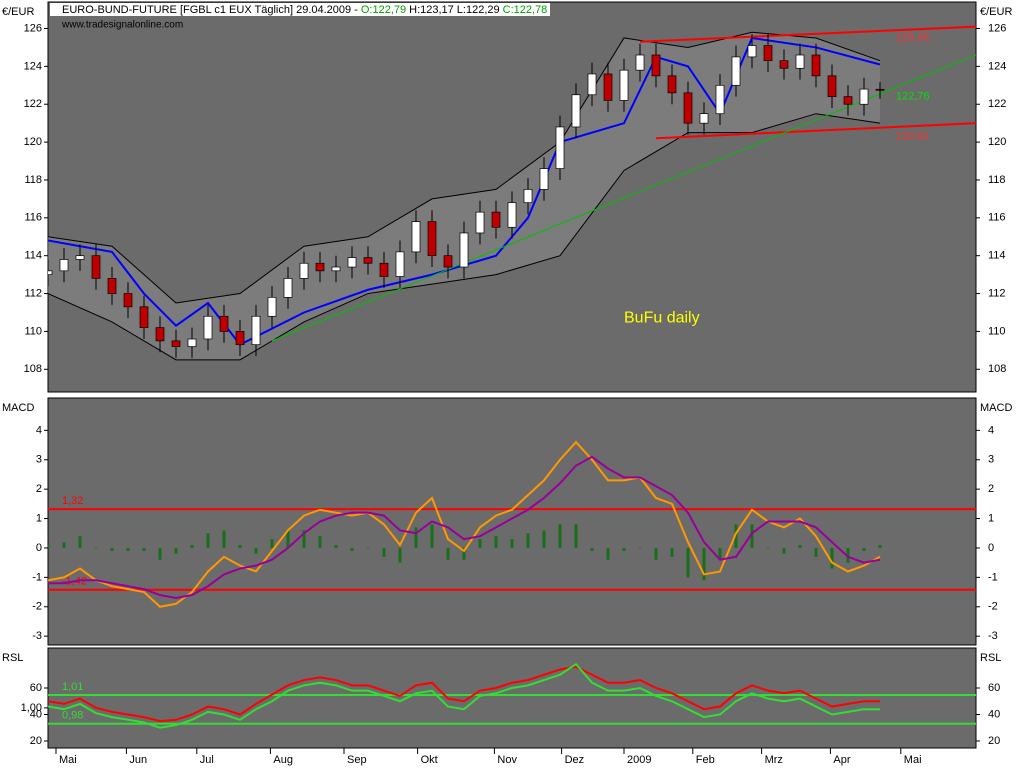 This screenshot has height=768, width=1024. What do you see at coordinates (37, 607) in the screenshot?
I see `y-tick-label: -2` at bounding box center [37, 607].